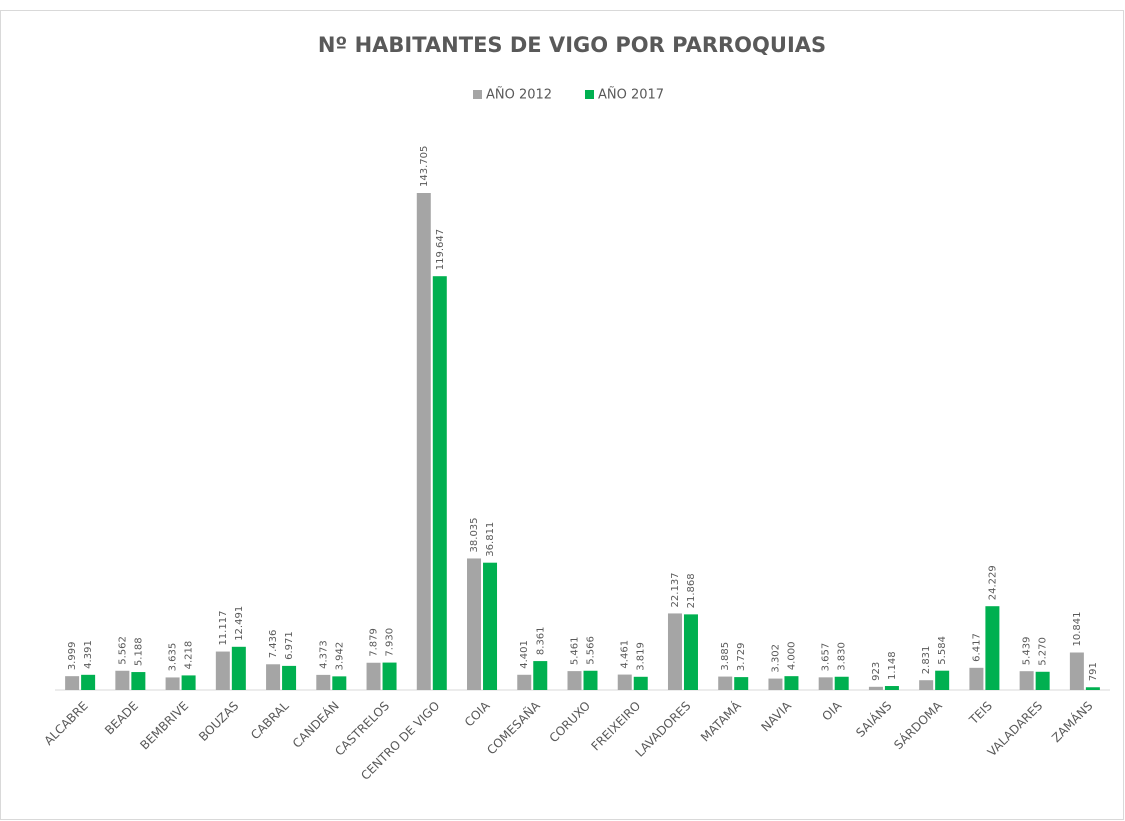 Image resolution: width=1125 pixels, height=821 pixels. Describe the element at coordinates (440, 249) in the screenshot. I see `data-label: 119.647` at that location.